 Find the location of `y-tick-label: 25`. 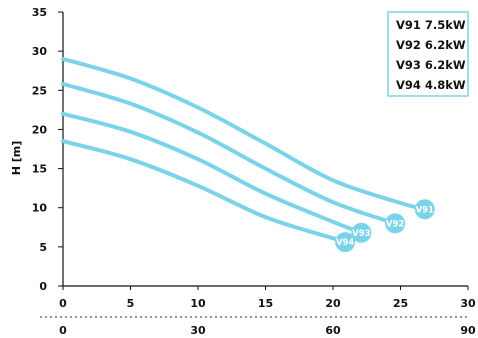

y-tick-label: 25 is located at coordinates (39, 90).